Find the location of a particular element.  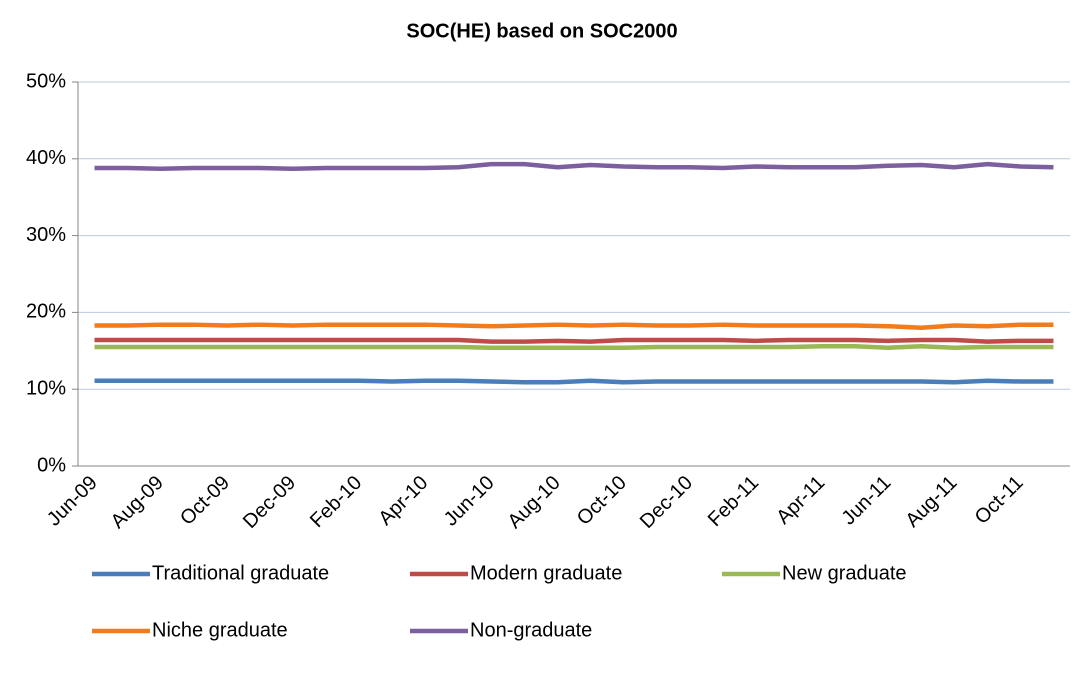

x-tick-label: Aug-09 is located at coordinates (137, 502).